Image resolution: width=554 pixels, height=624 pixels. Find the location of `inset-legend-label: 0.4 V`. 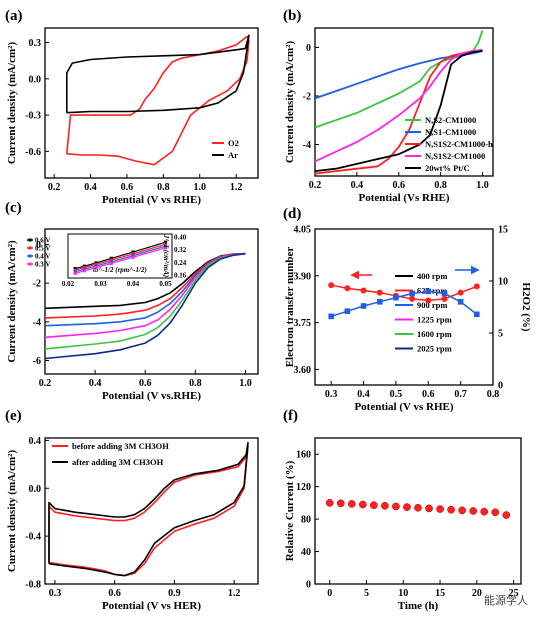

inset-legend-label: 0.4 V is located at coordinates (42, 257).